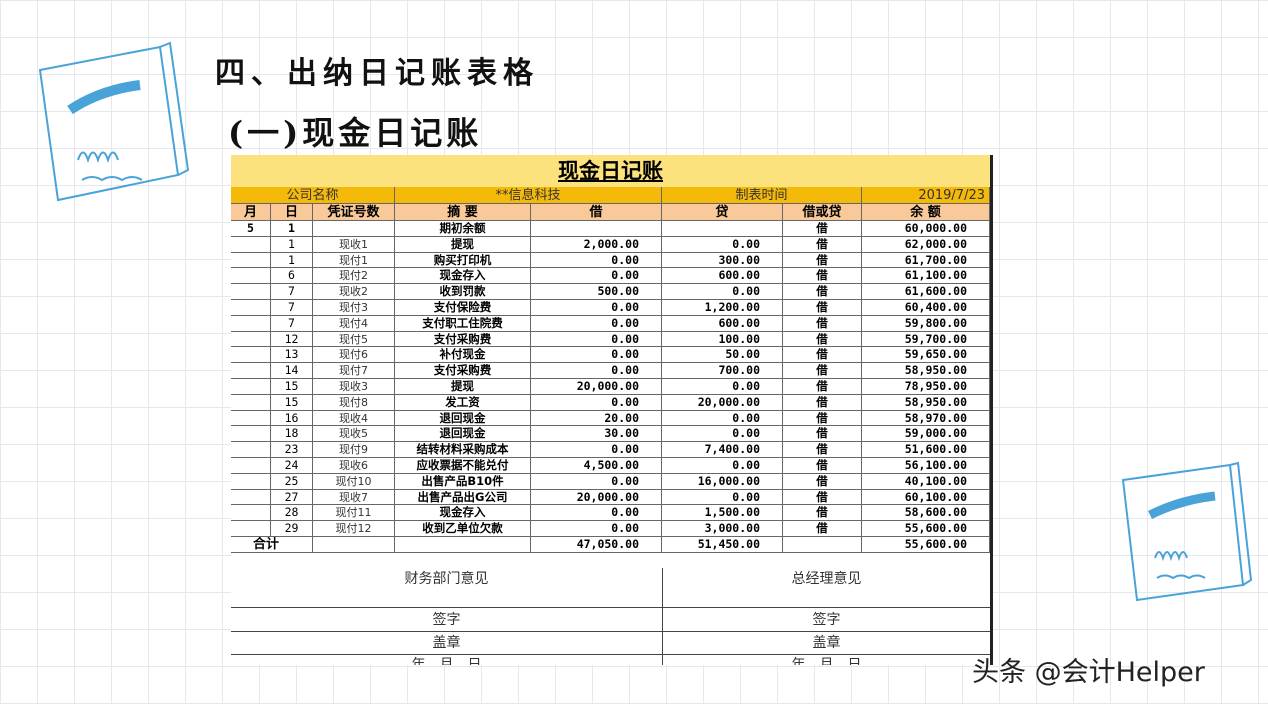 Image resolution: width=1268 pixels, height=704 pixels. I want to click on day-cell: 24, so click(292, 466).